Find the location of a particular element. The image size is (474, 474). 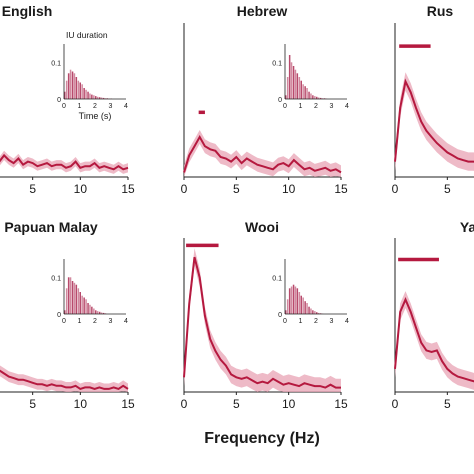

panel-title: Rus is located at coordinates (440, 11).